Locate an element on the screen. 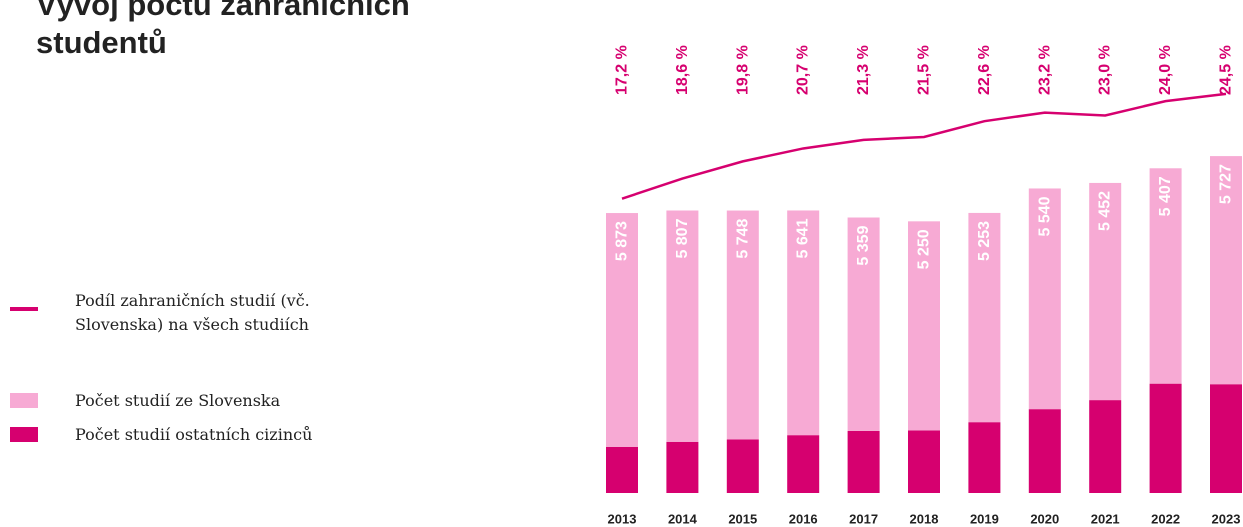 The height and width of the screenshot is (527, 1243). value-label: 17,2 % is located at coordinates (622, 70).